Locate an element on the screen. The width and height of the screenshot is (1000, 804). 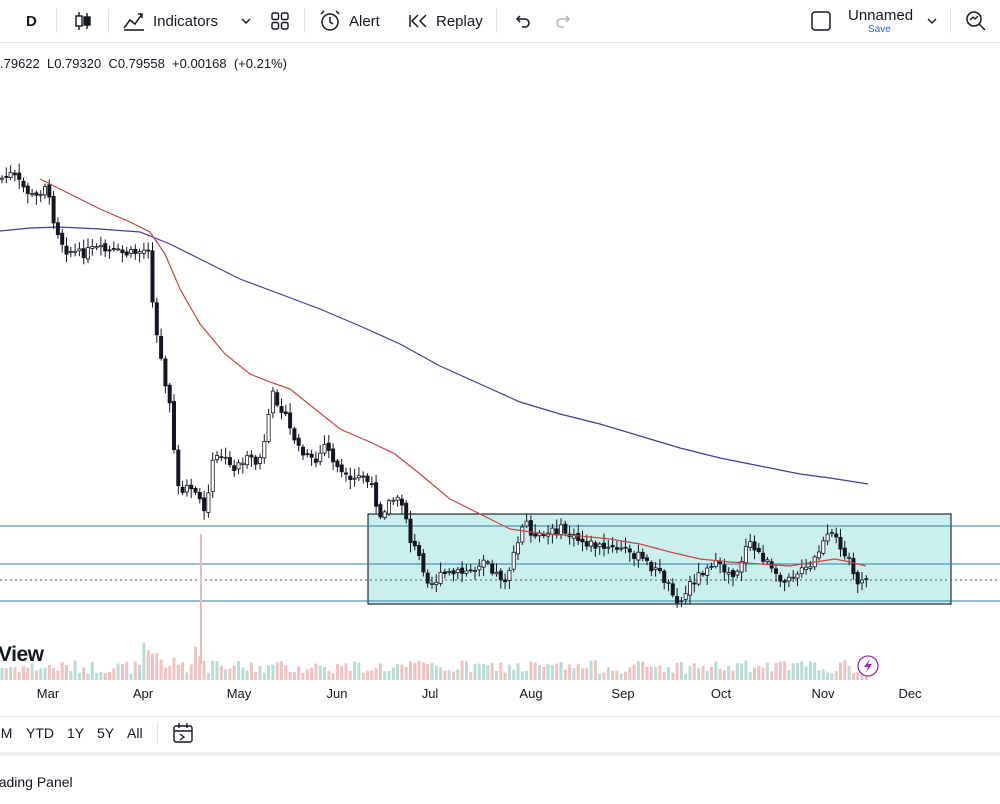
layout-checkbox is located at coordinates (821, 21).